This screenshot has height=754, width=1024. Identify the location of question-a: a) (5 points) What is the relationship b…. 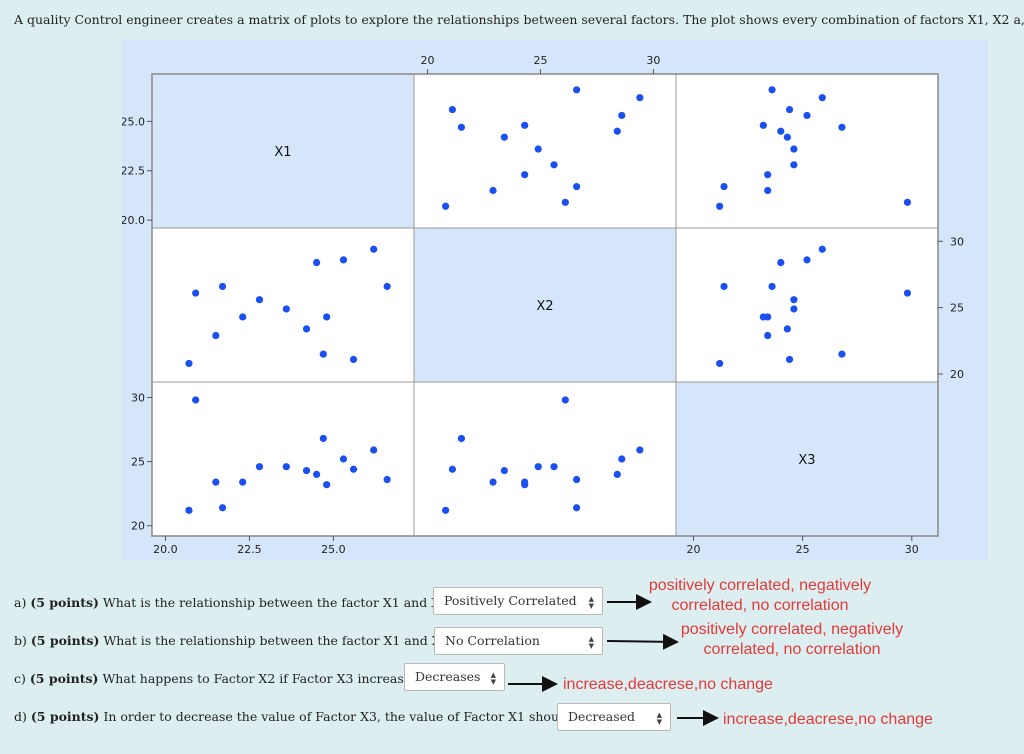
(234, 602).